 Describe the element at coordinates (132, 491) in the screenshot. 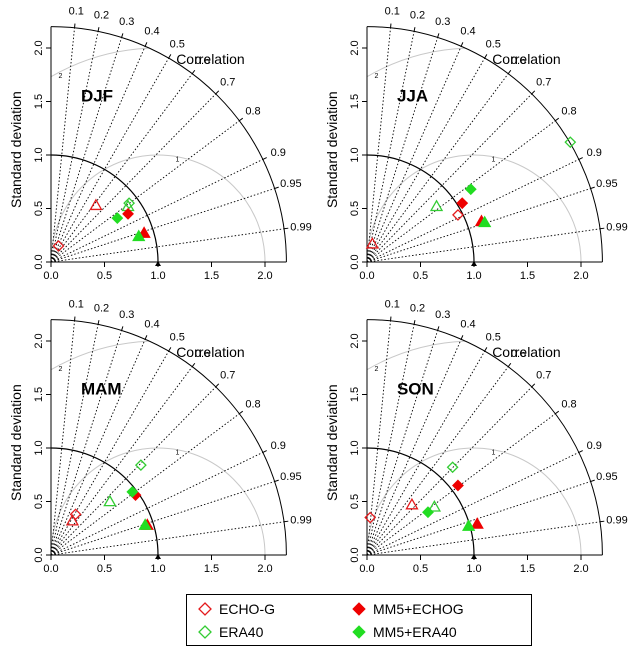

I see `point-mm5-era40-diamond` at that location.